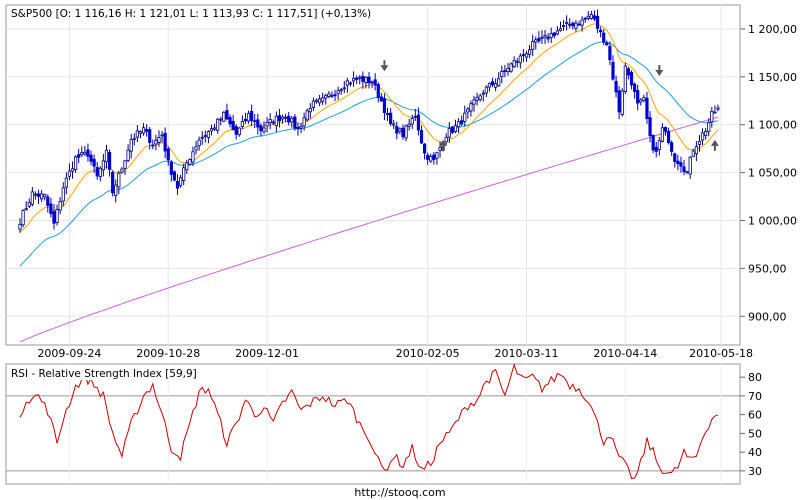 The width and height of the screenshot is (800, 500). Describe the element at coordinates (384, 68) in the screenshot. I see `price-arrow-down-icon` at that location.